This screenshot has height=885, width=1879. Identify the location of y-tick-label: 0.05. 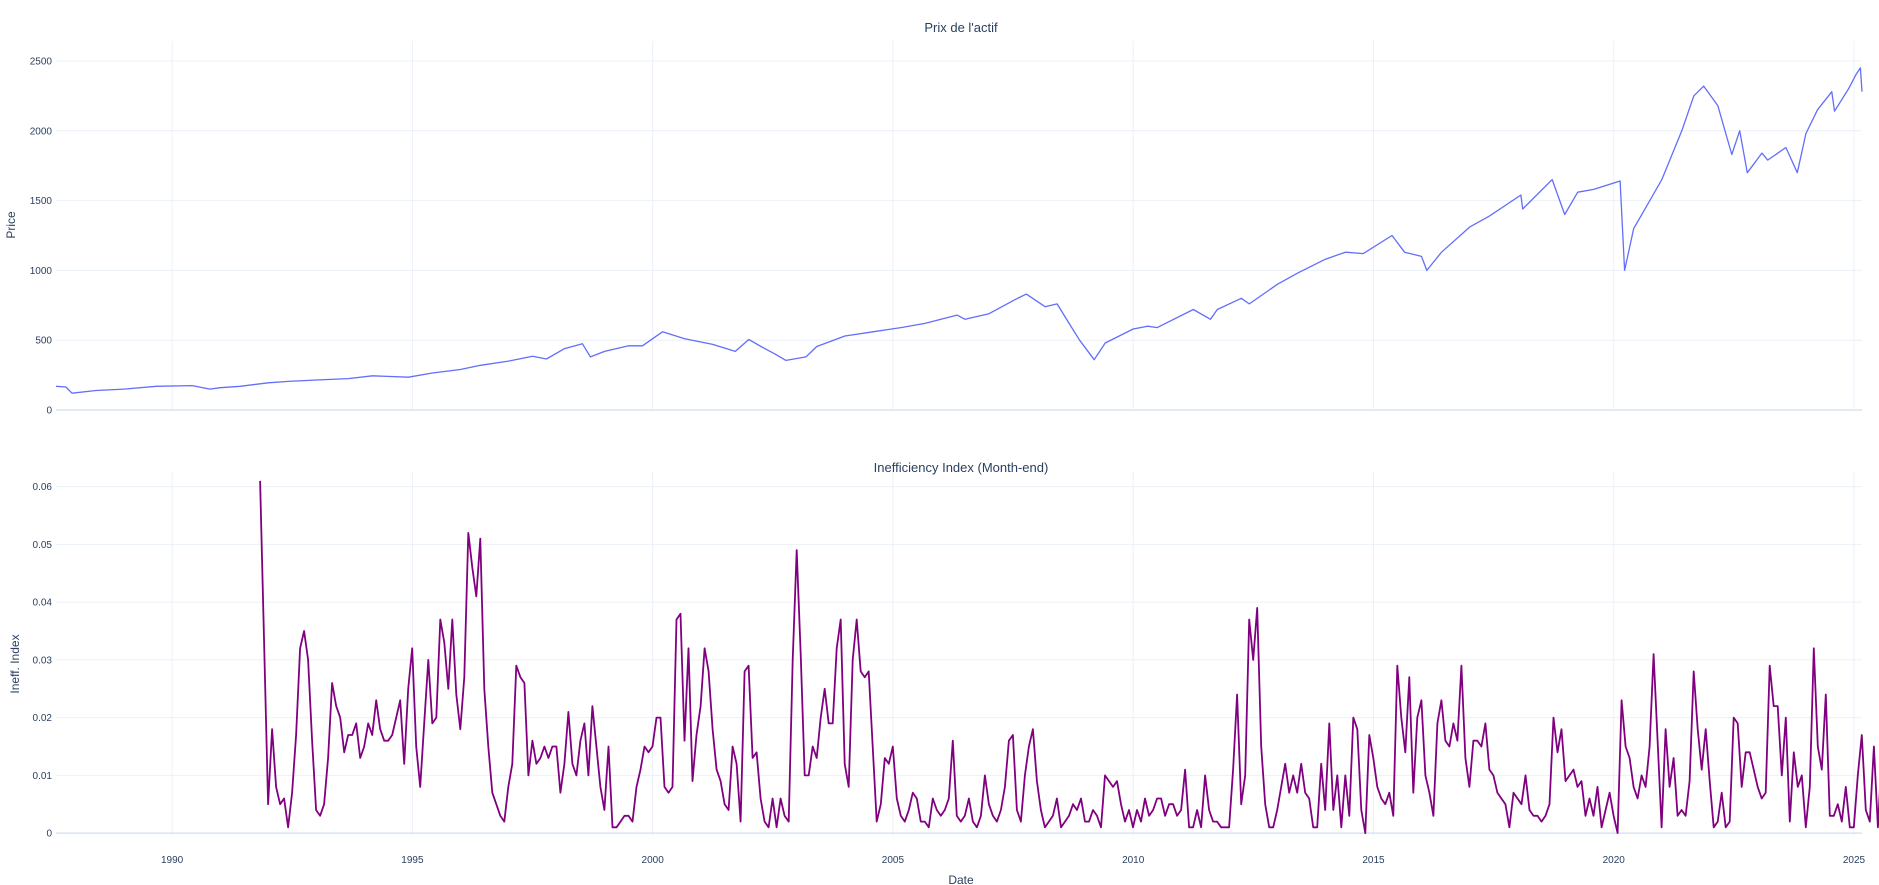
(43, 545).